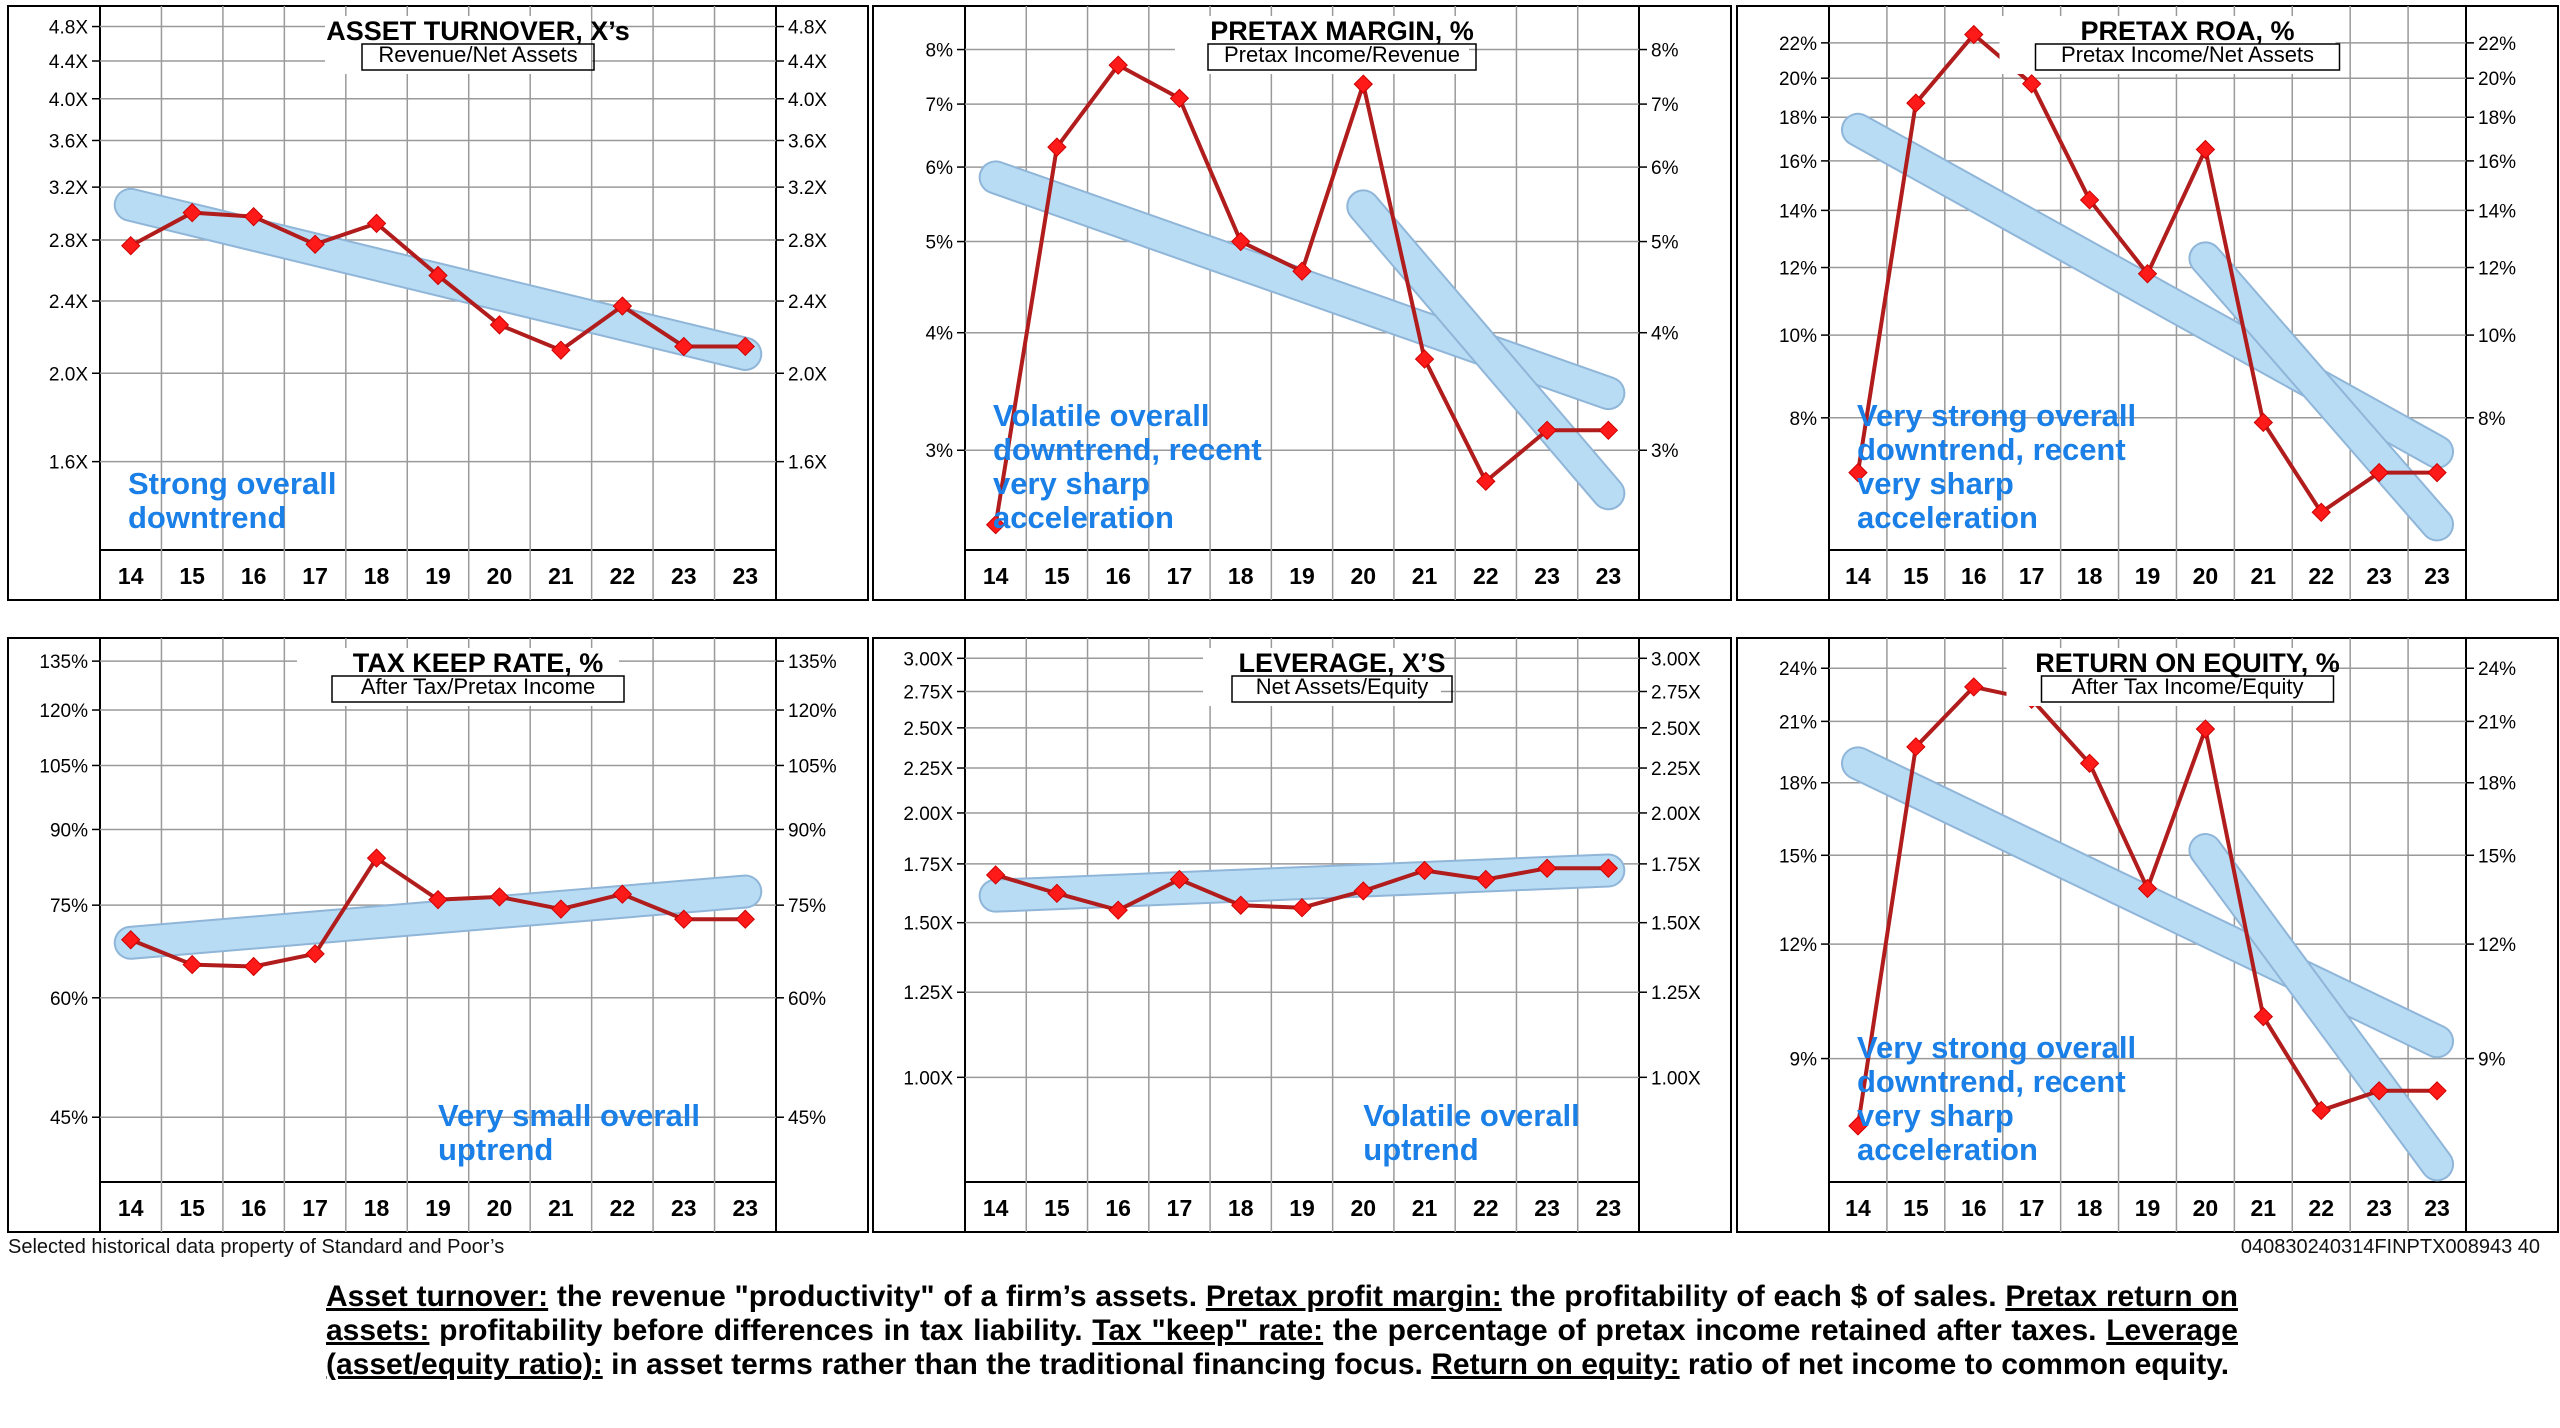  Describe the element at coordinates (2497, 856) in the screenshot. I see `y-tick-label-right: 15%` at that location.